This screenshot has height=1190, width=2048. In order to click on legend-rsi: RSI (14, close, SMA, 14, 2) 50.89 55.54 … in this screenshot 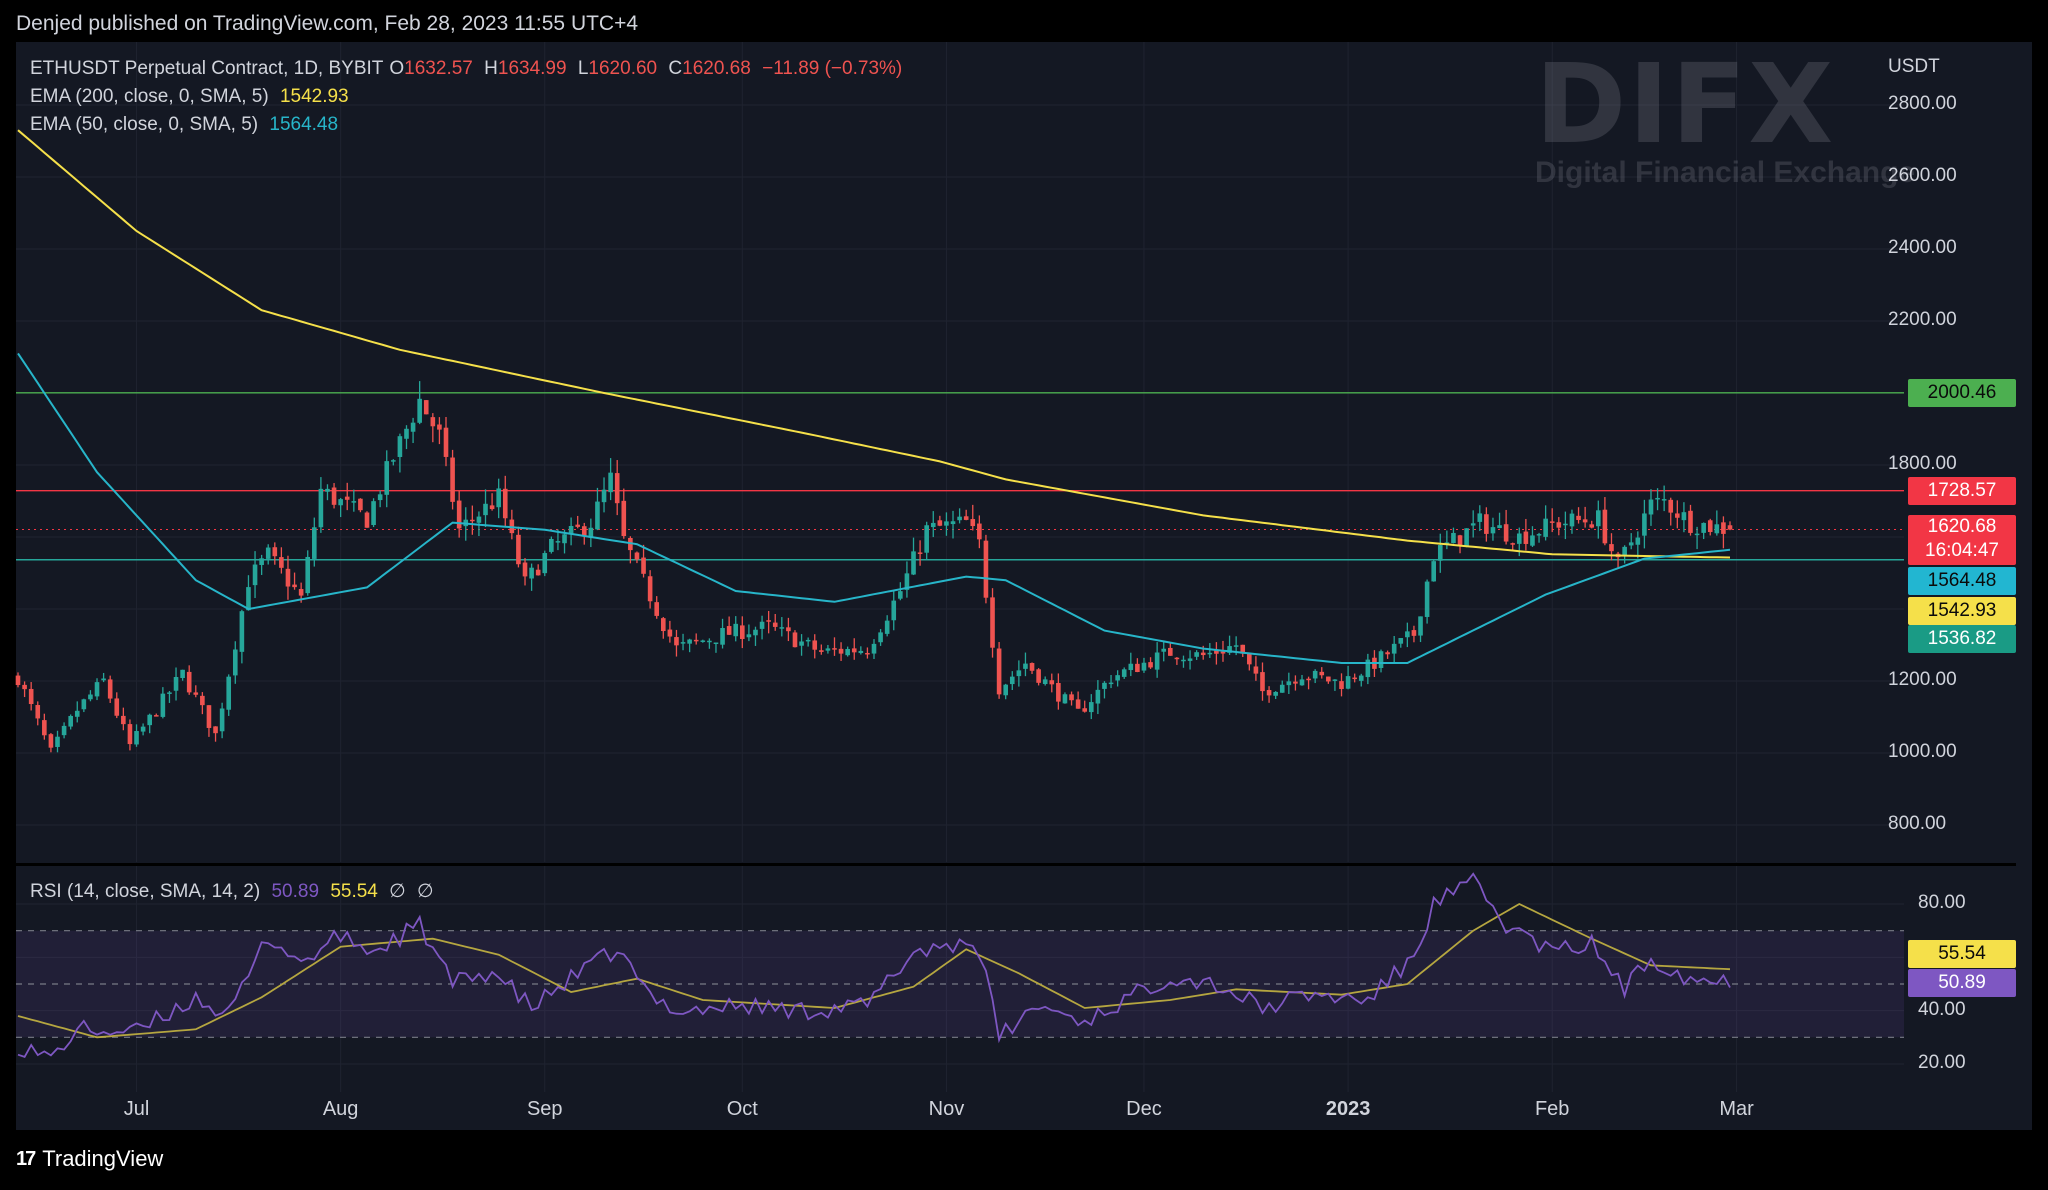, I will do `click(235, 891)`.